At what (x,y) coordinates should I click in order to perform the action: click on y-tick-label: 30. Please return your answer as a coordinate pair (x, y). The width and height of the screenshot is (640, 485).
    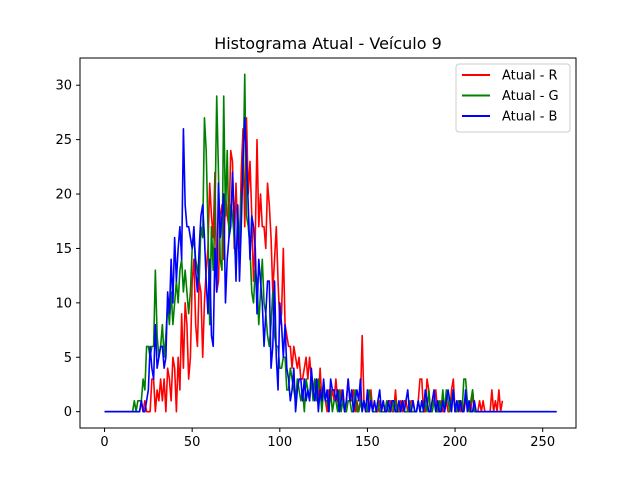
    Looking at the image, I should click on (63, 86).